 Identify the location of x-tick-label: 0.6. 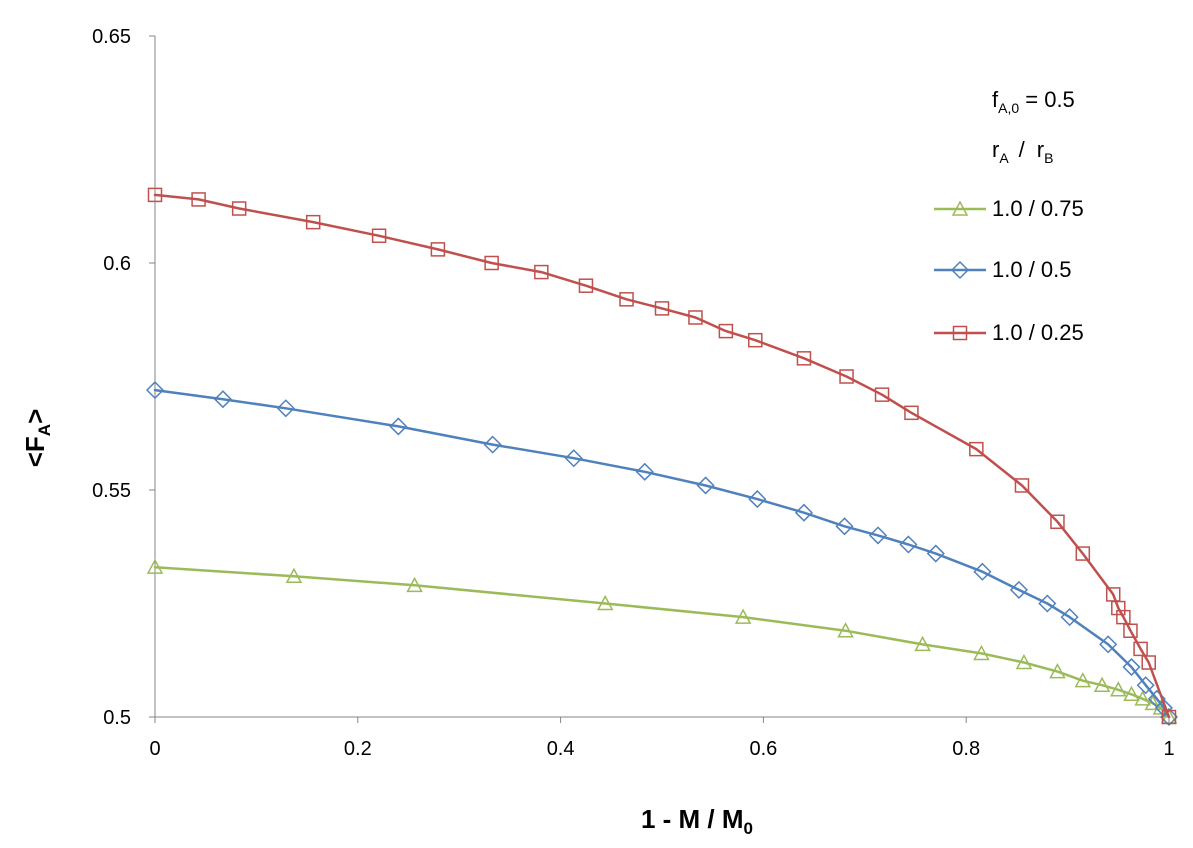
(763, 749).